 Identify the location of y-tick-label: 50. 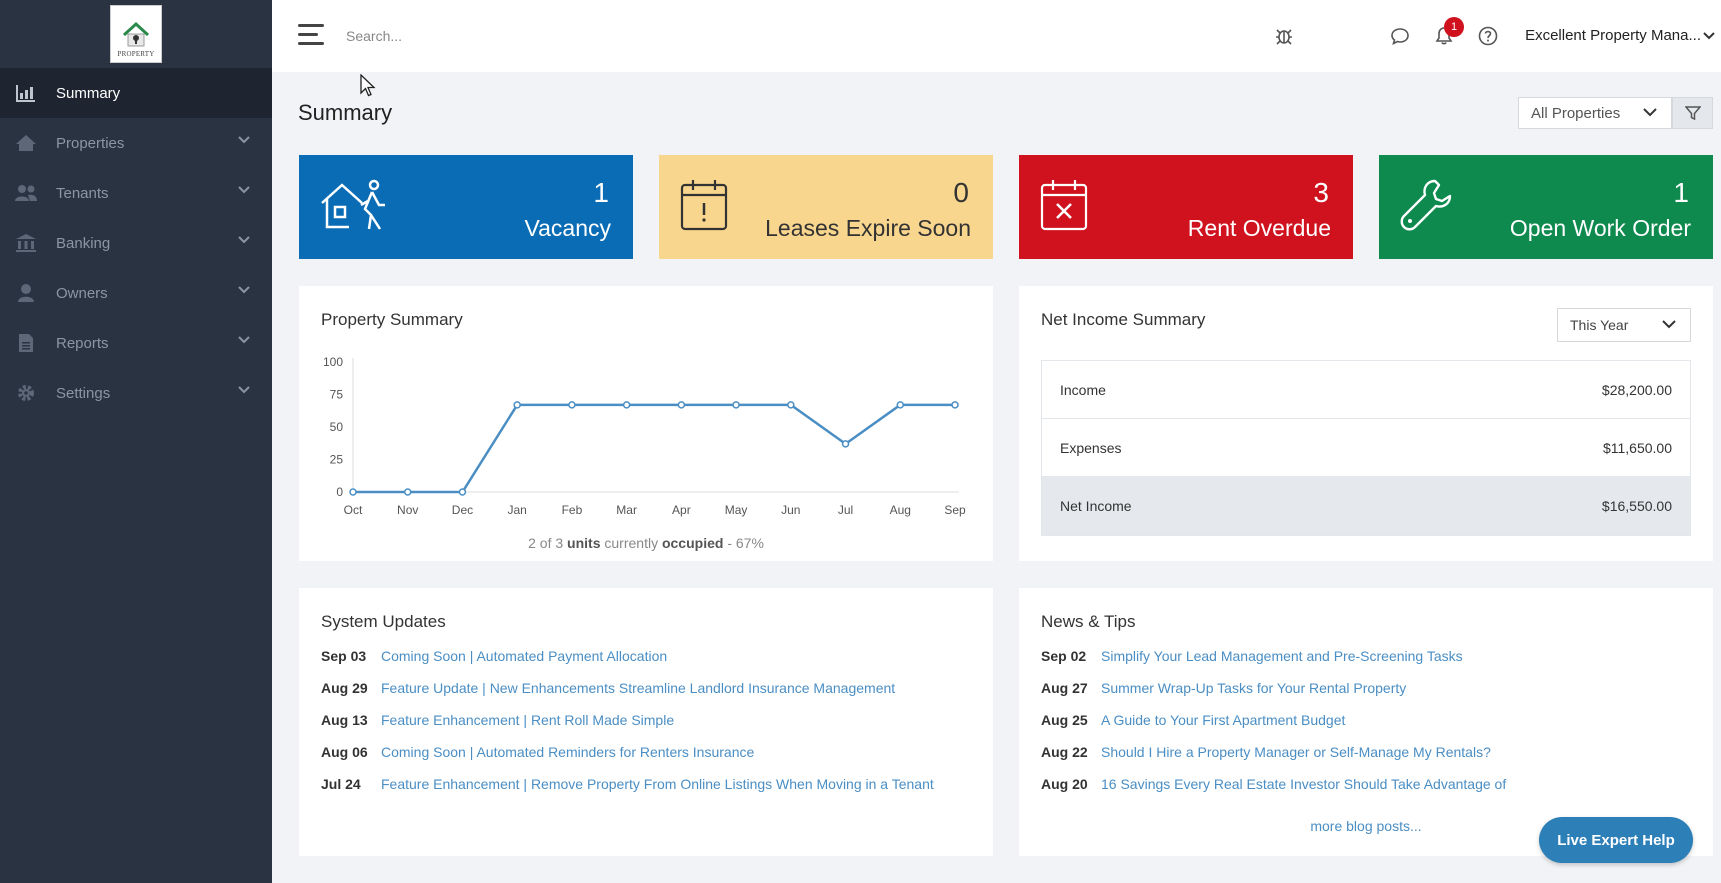
(337, 427).